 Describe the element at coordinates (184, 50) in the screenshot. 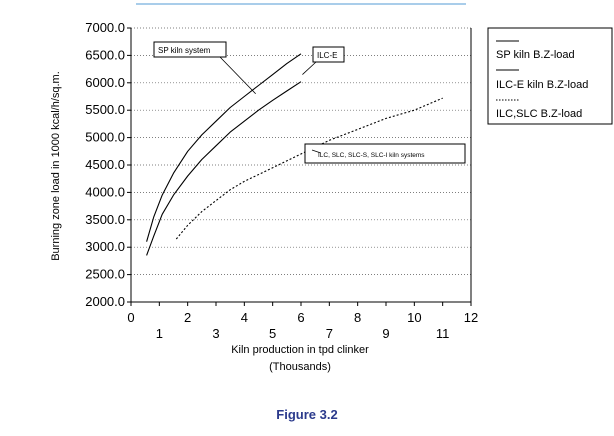

I see `callout-label-sp: SP kiln system` at that location.